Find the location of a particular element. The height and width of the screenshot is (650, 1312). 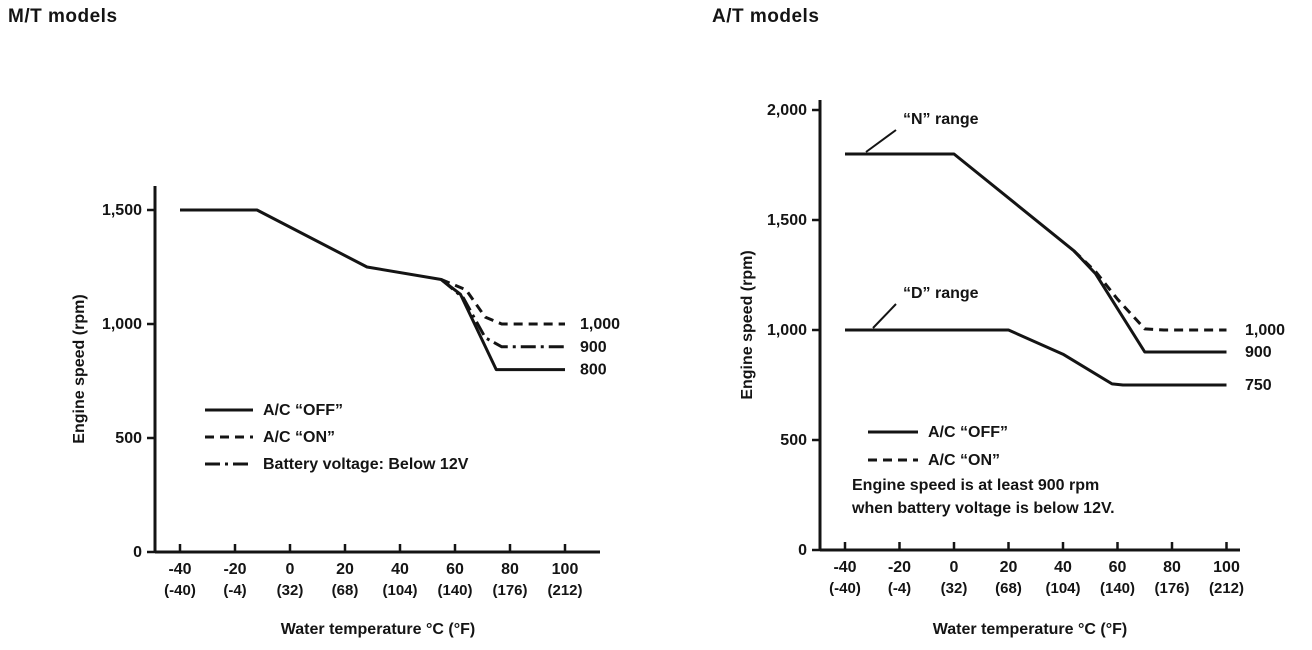

legend-label: Battery voltage: Below 12V is located at coordinates (366, 464).